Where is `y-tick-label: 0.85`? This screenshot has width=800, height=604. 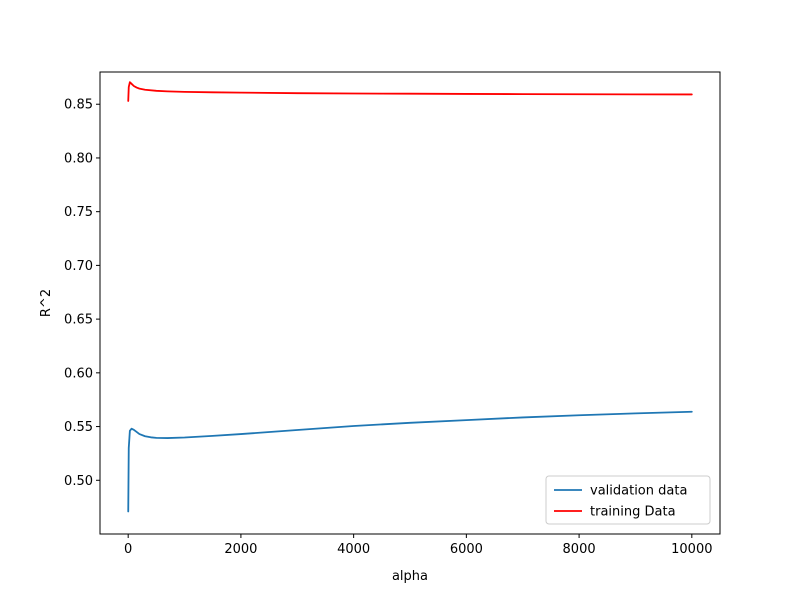 y-tick-label: 0.85 is located at coordinates (78, 105).